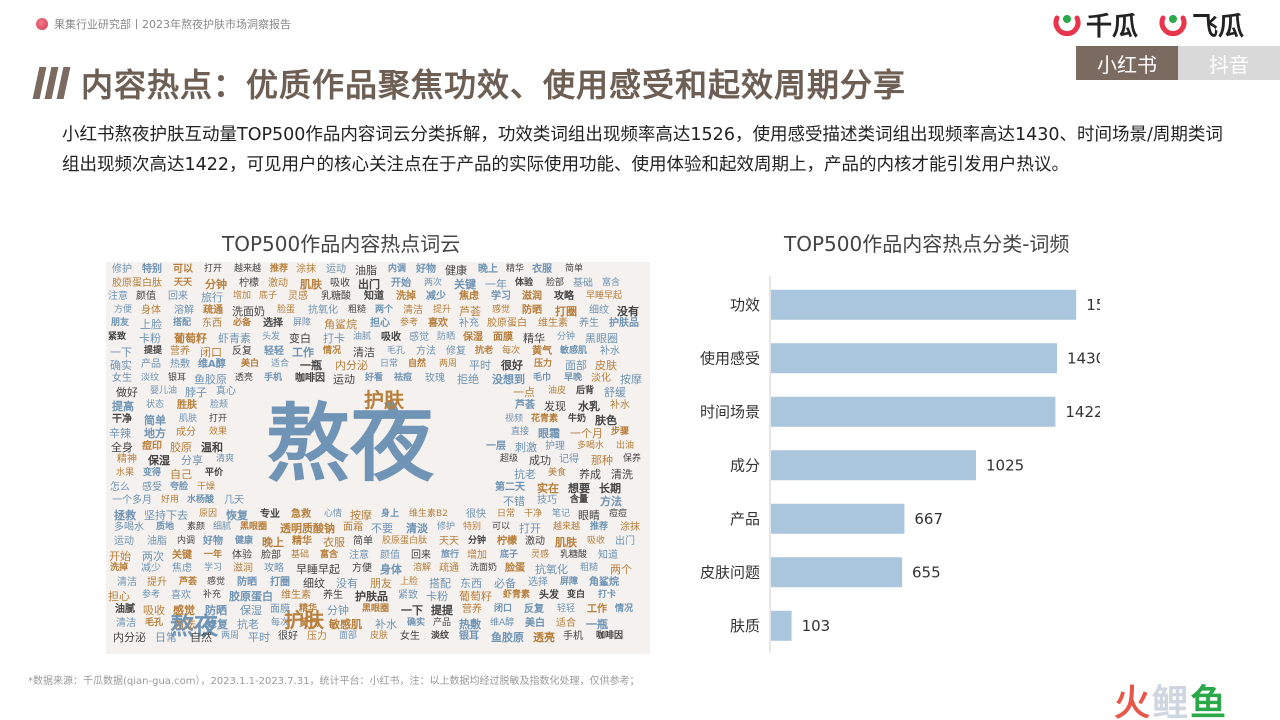 Image resolution: width=1280 pixels, height=720 pixels. I want to click on cloud-word: 温和, so click(212, 447).